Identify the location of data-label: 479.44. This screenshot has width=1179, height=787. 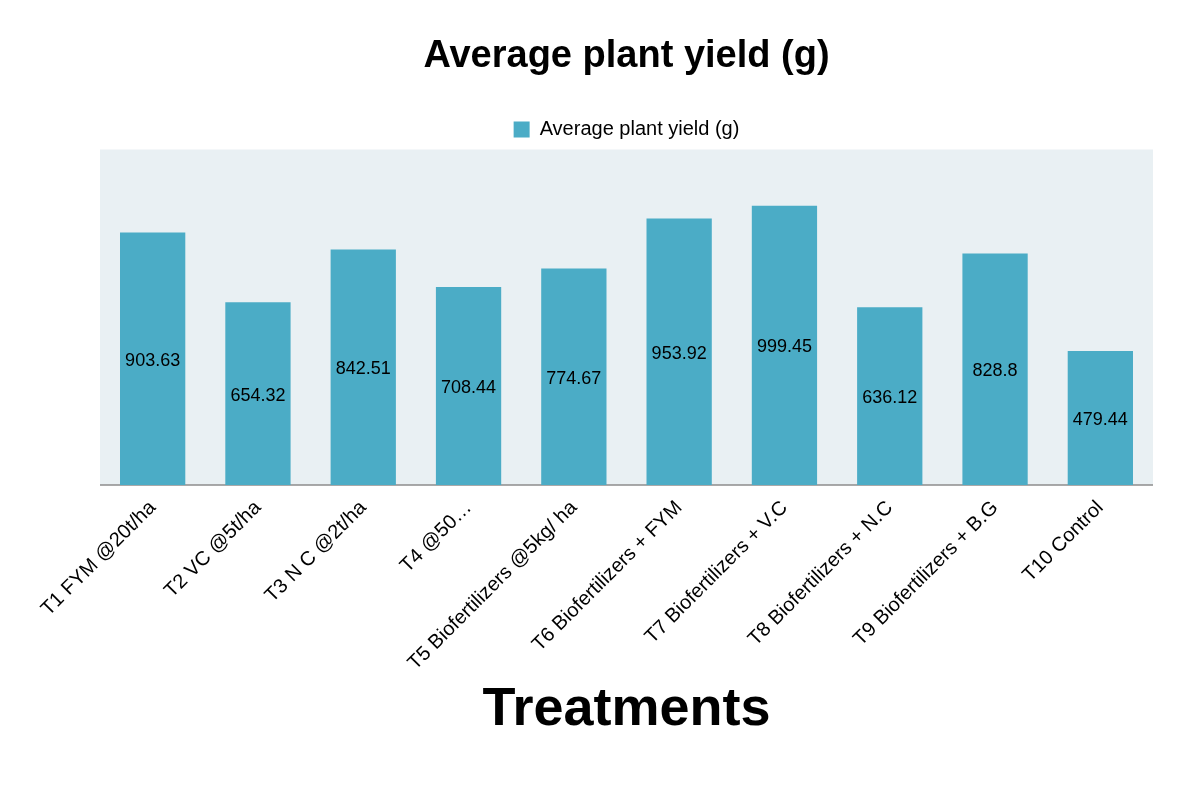
(1100, 419).